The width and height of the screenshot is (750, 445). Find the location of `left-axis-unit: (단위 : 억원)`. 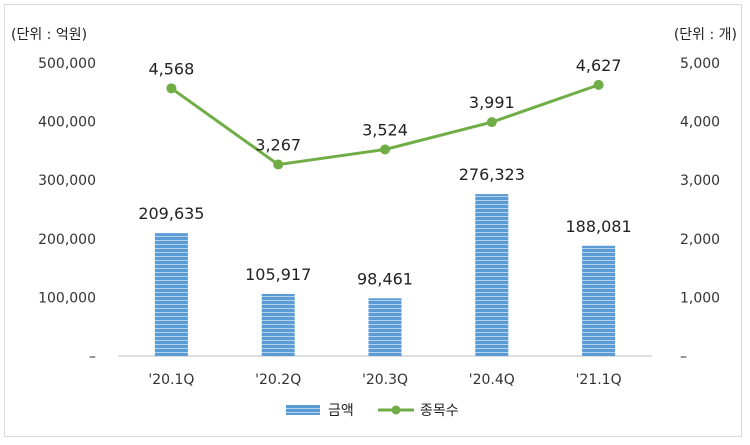

left-axis-unit: (단위 : 억원) is located at coordinates (49, 35).